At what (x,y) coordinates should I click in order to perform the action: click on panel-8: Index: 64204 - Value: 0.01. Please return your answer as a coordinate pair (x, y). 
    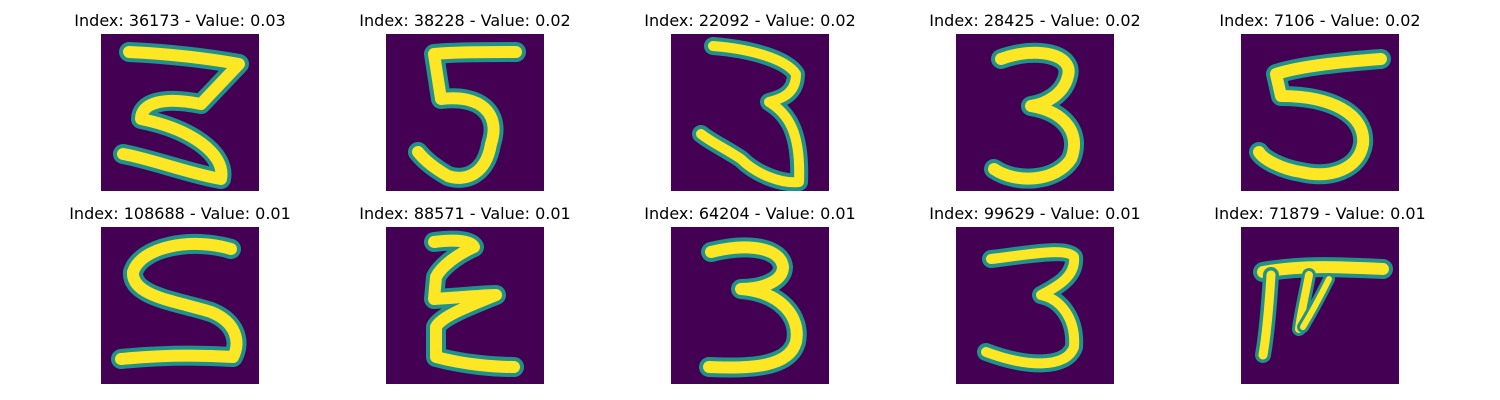
    Looking at the image, I should click on (750, 300).